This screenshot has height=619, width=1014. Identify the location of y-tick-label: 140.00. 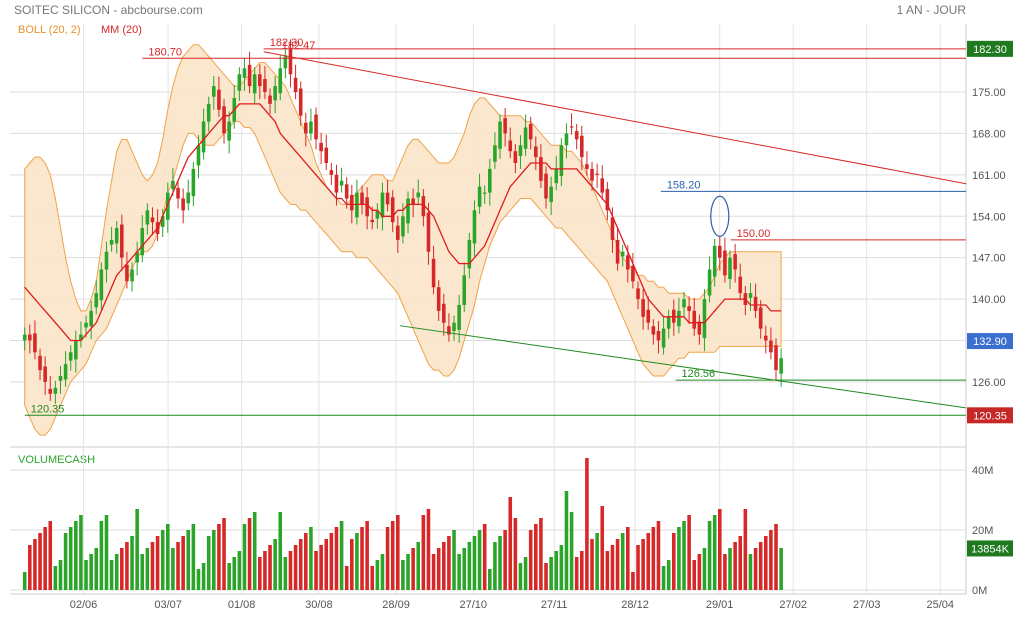
(989, 300).